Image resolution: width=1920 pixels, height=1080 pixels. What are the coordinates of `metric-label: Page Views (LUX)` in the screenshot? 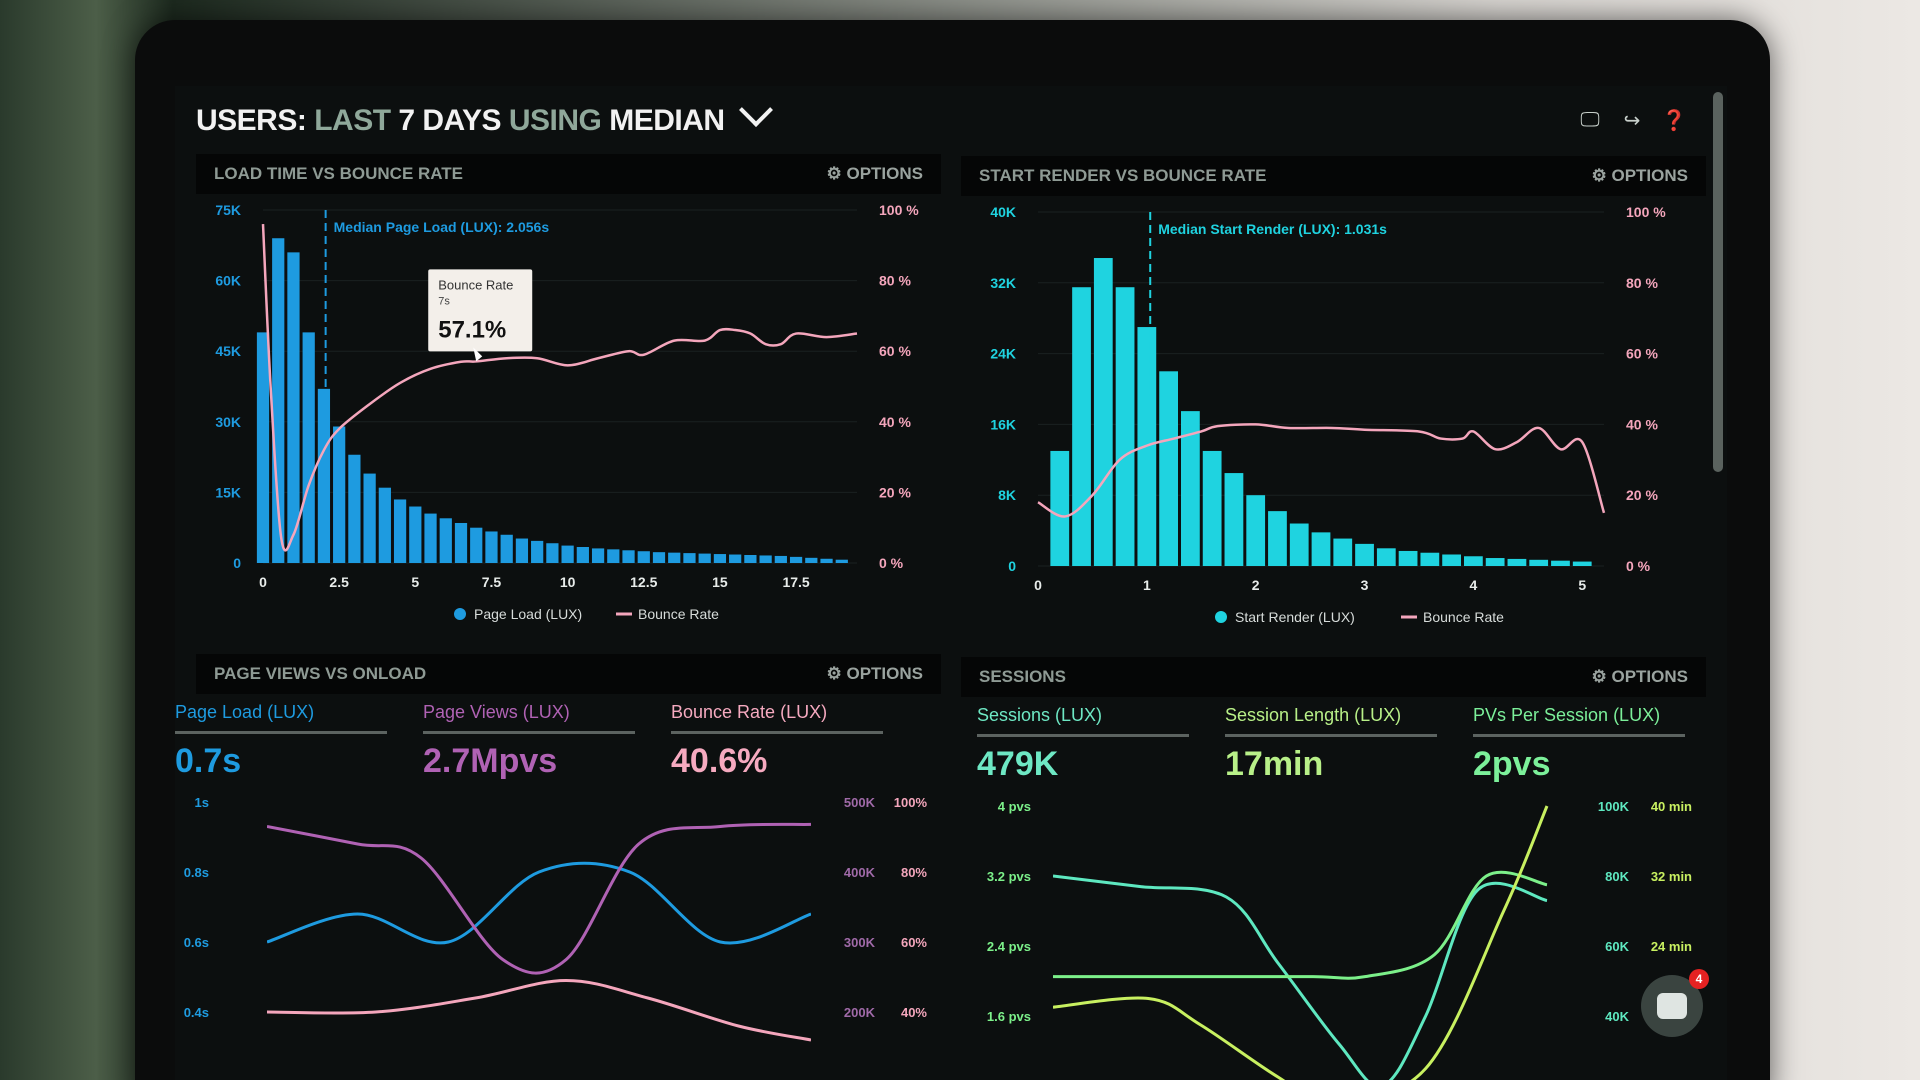 It's located at (529, 718).